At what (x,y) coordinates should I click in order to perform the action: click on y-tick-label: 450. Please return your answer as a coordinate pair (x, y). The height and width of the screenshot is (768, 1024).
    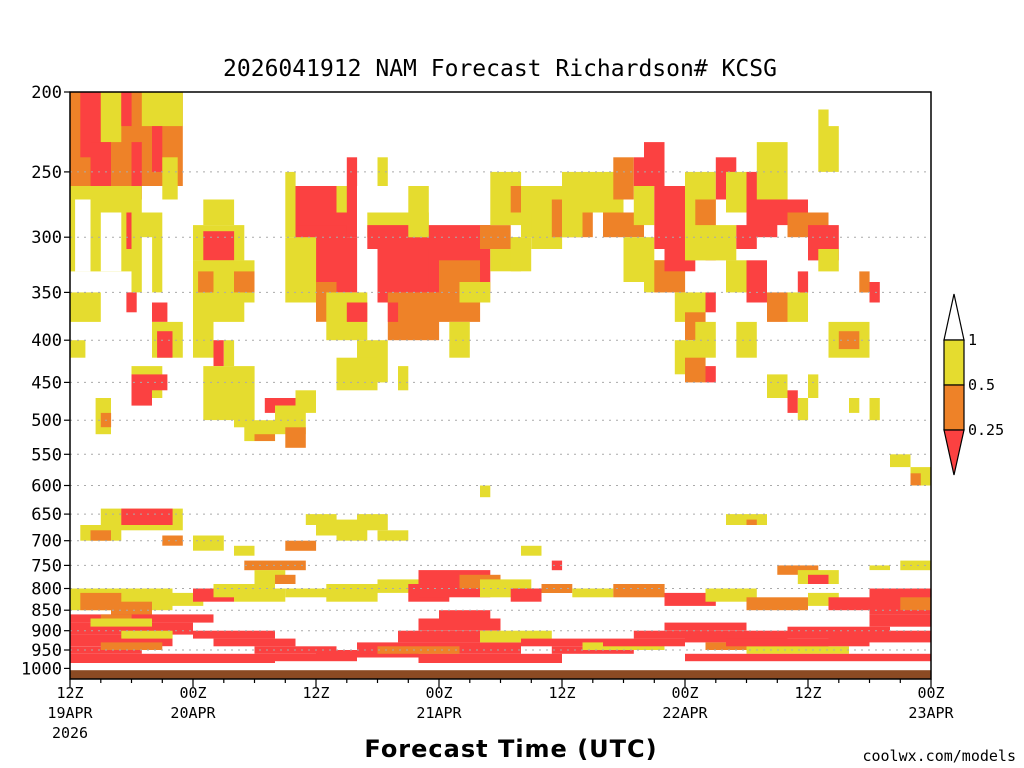
    Looking at the image, I should click on (46, 383).